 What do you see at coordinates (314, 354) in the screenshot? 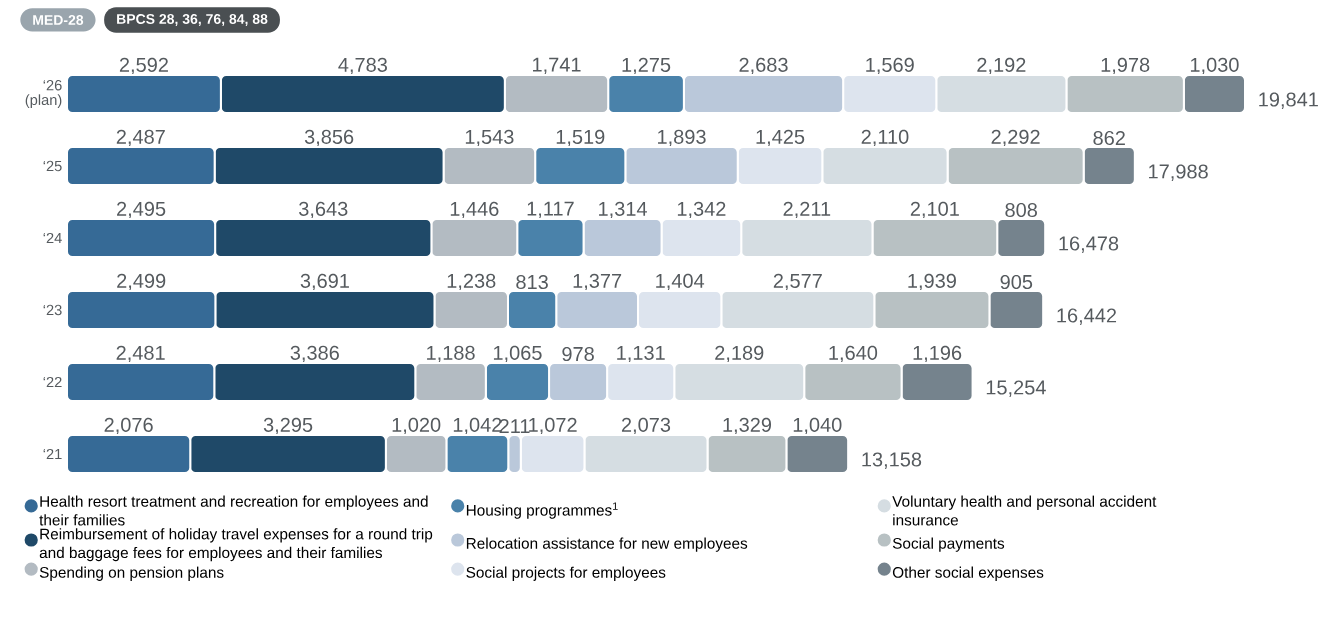
I see `data-label: 3,386` at bounding box center [314, 354].